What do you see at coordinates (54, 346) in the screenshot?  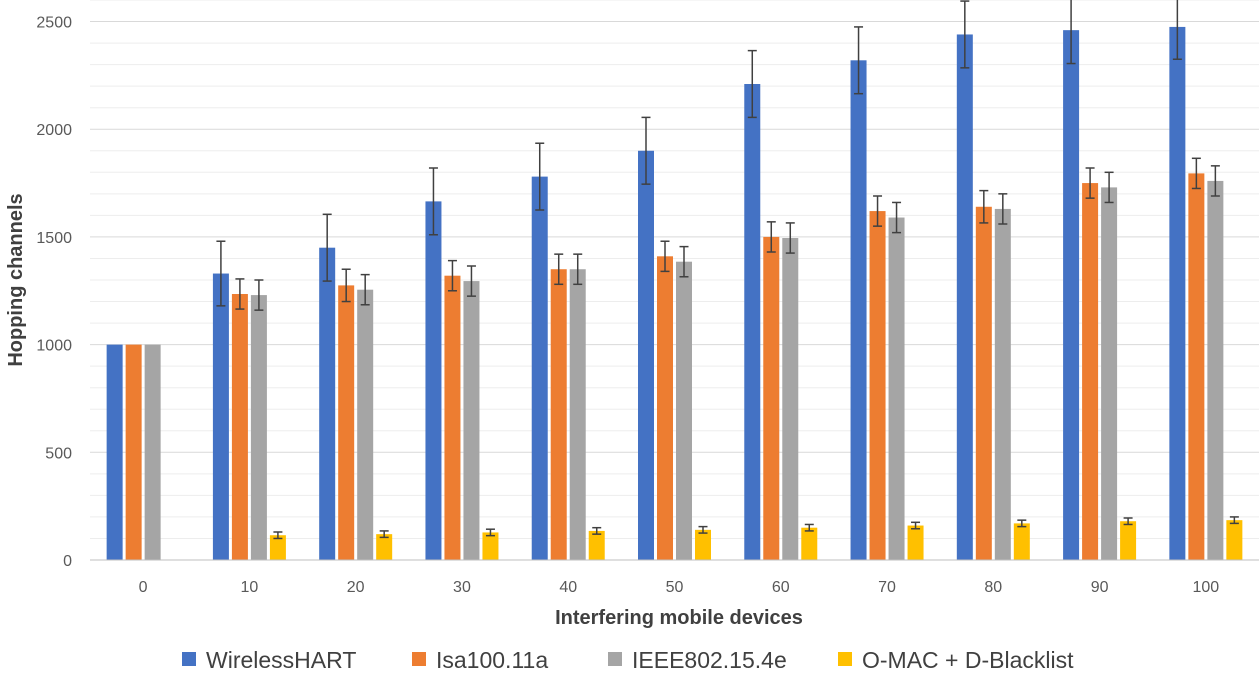 I see `y-tick-label: 1000` at bounding box center [54, 346].